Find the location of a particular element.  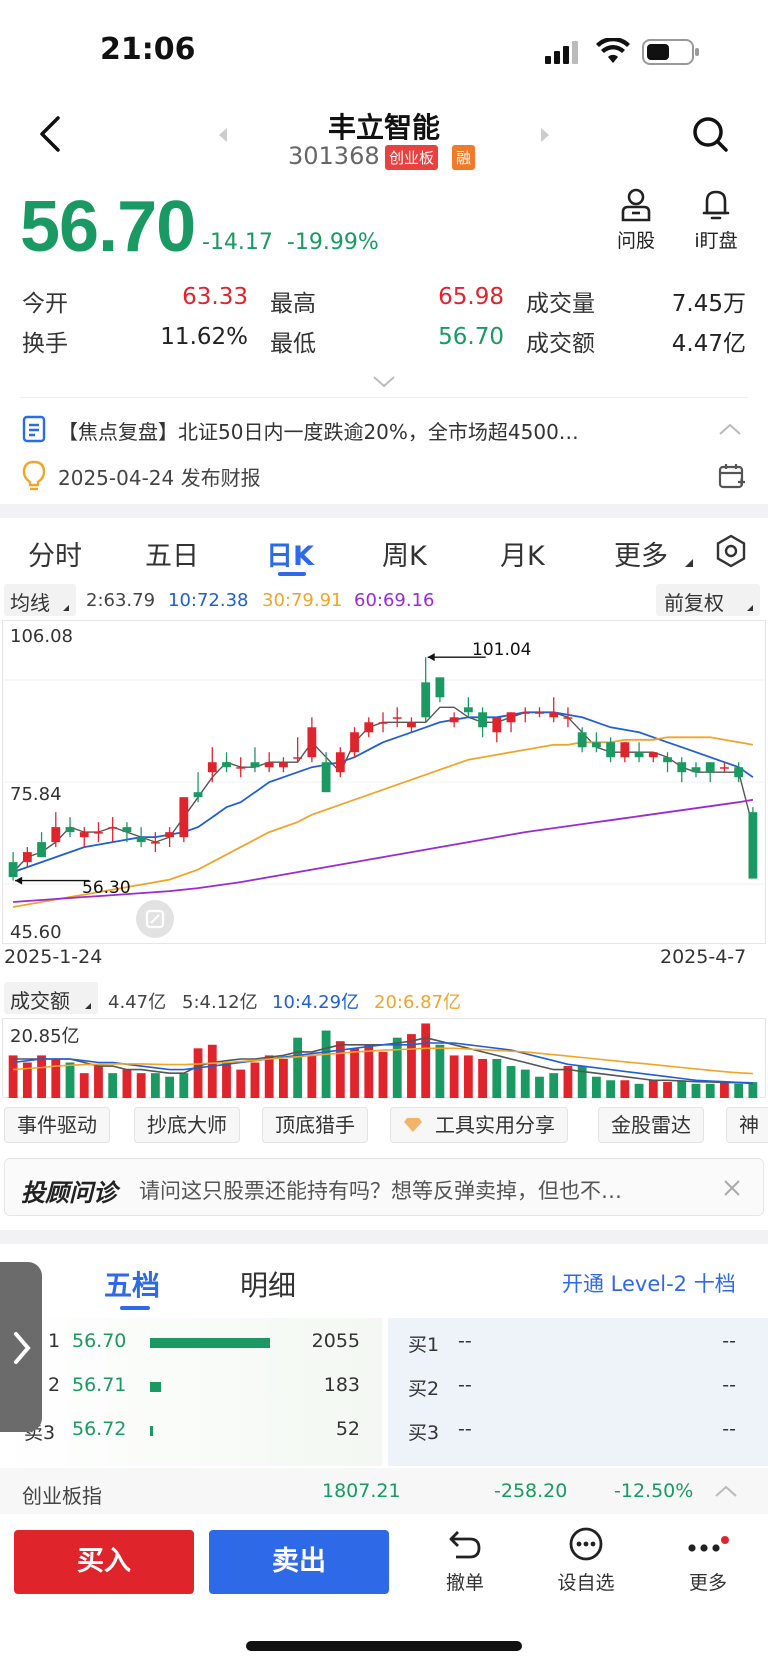

collapse-chevron-icon is located at coordinates (730, 429).